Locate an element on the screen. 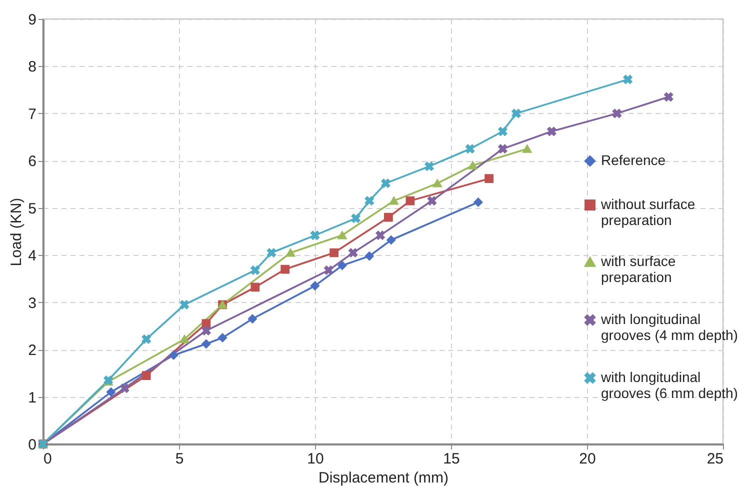 This screenshot has width=756, height=486. x-tick-label: 5 is located at coordinates (179, 459).